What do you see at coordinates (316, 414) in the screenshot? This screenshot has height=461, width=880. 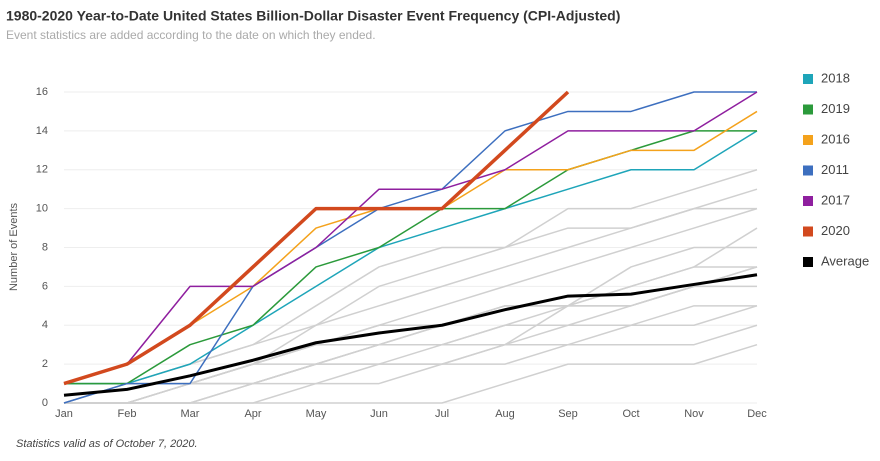 I see `x-tick-label: May` at bounding box center [316, 414].